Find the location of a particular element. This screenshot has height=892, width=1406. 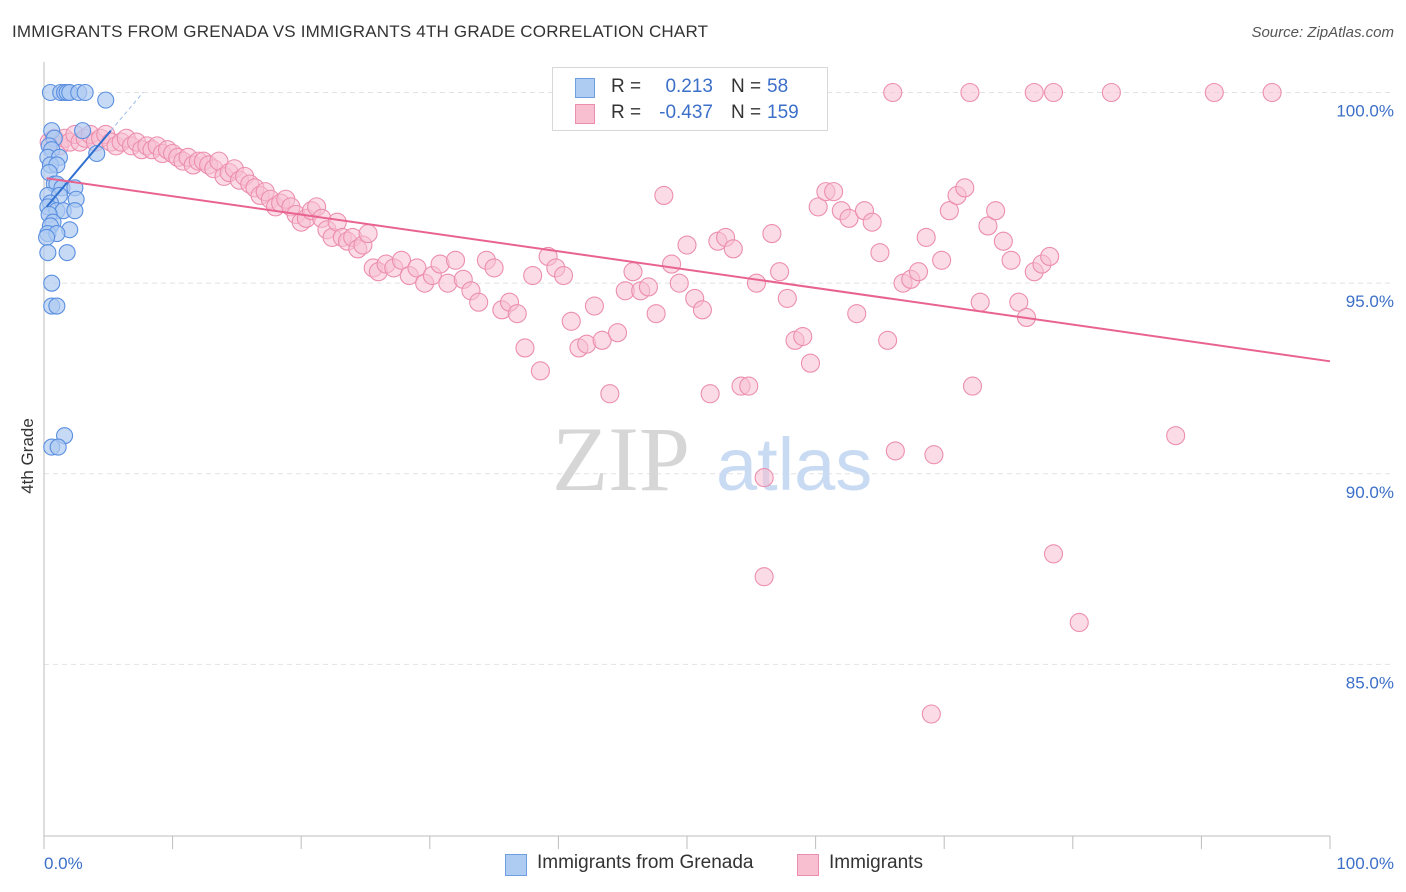

legend-row-immigrants: R = -0.437 N = 159 is located at coordinates (690, 114).